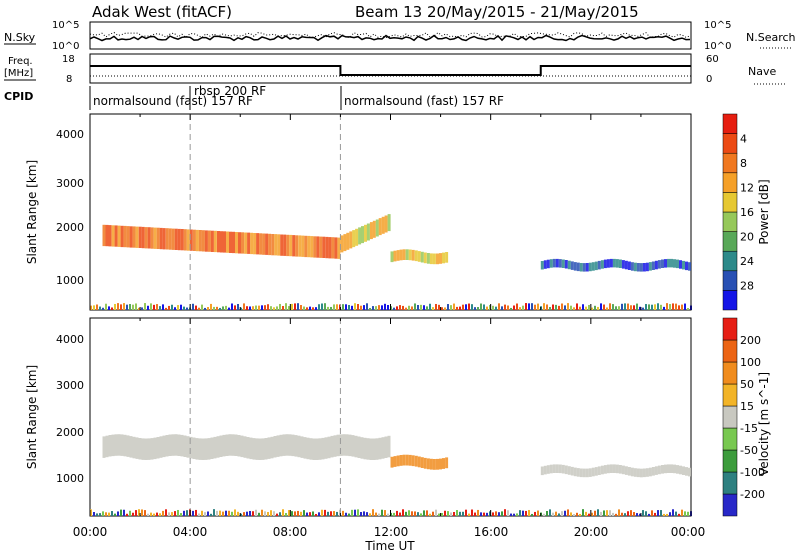 The width and height of the screenshot is (800, 554). I want to click on x-tick: 16:00, so click(491, 532).